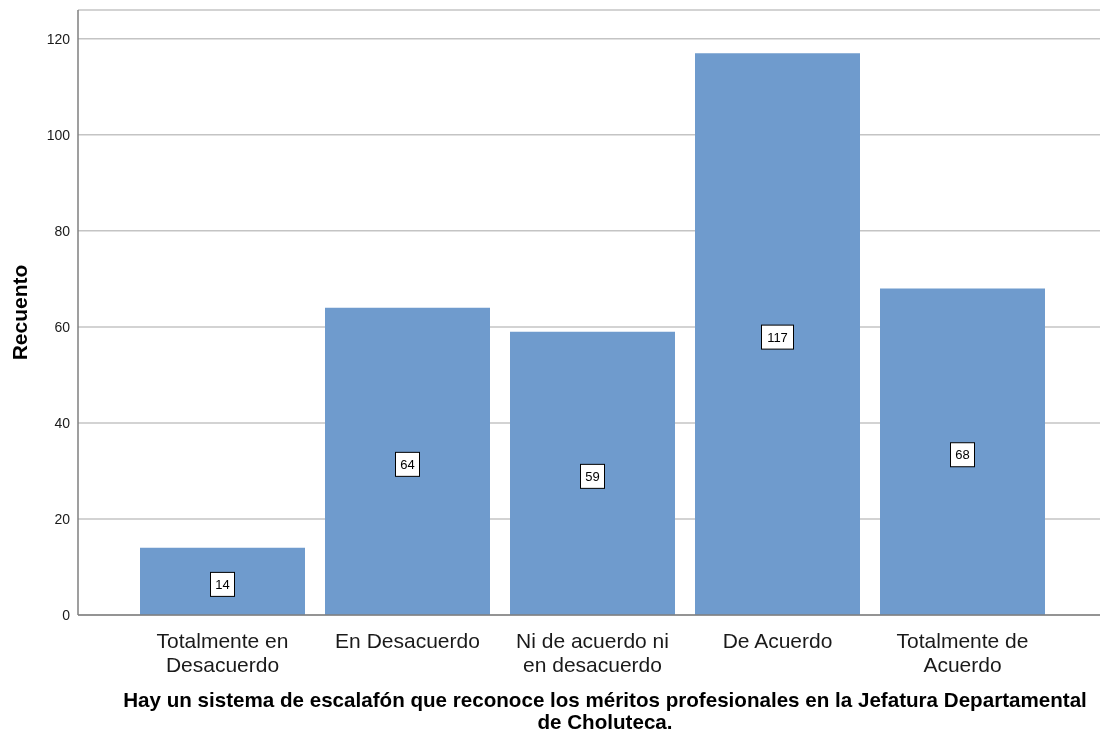 Image resolution: width=1102 pixels, height=751 pixels. Describe the element at coordinates (62, 326) in the screenshot. I see `y-tick-label: 60` at that location.